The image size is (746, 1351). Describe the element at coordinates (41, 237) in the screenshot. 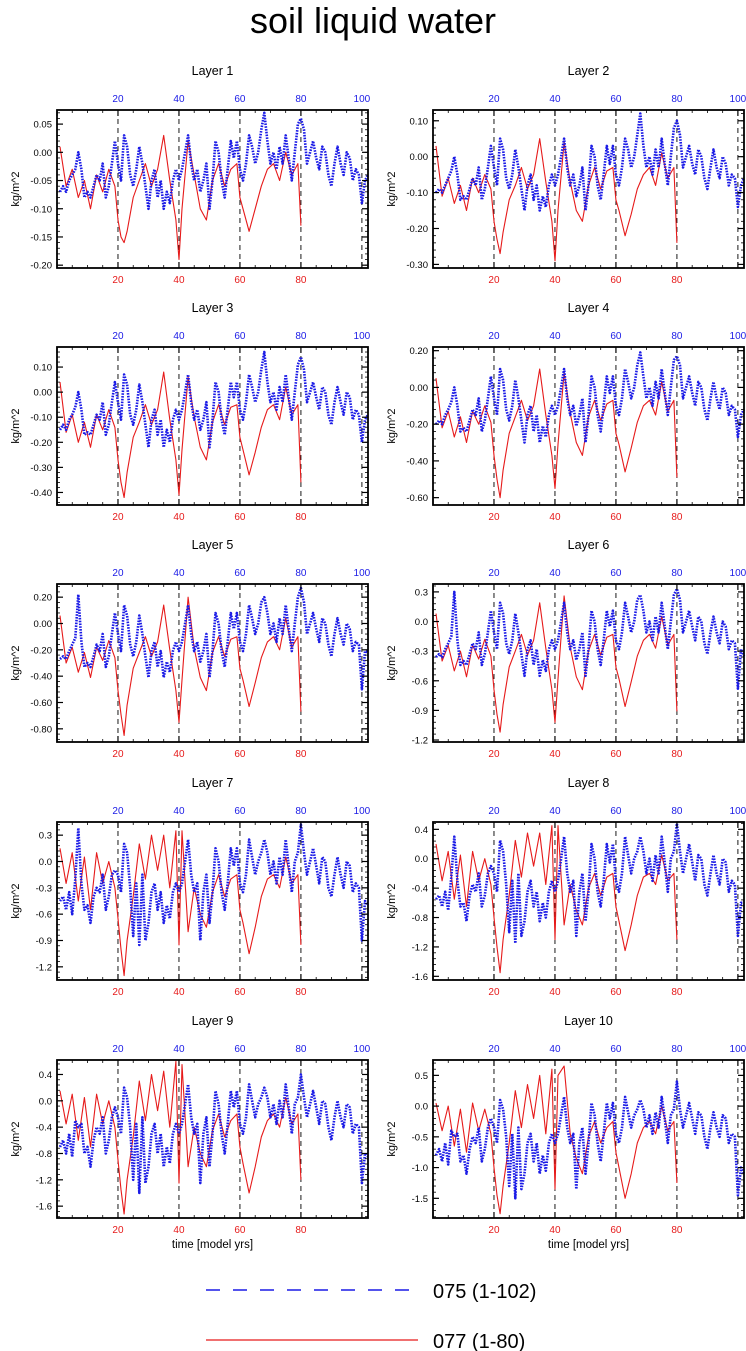

I see `ytick-label: -0.15` at that location.